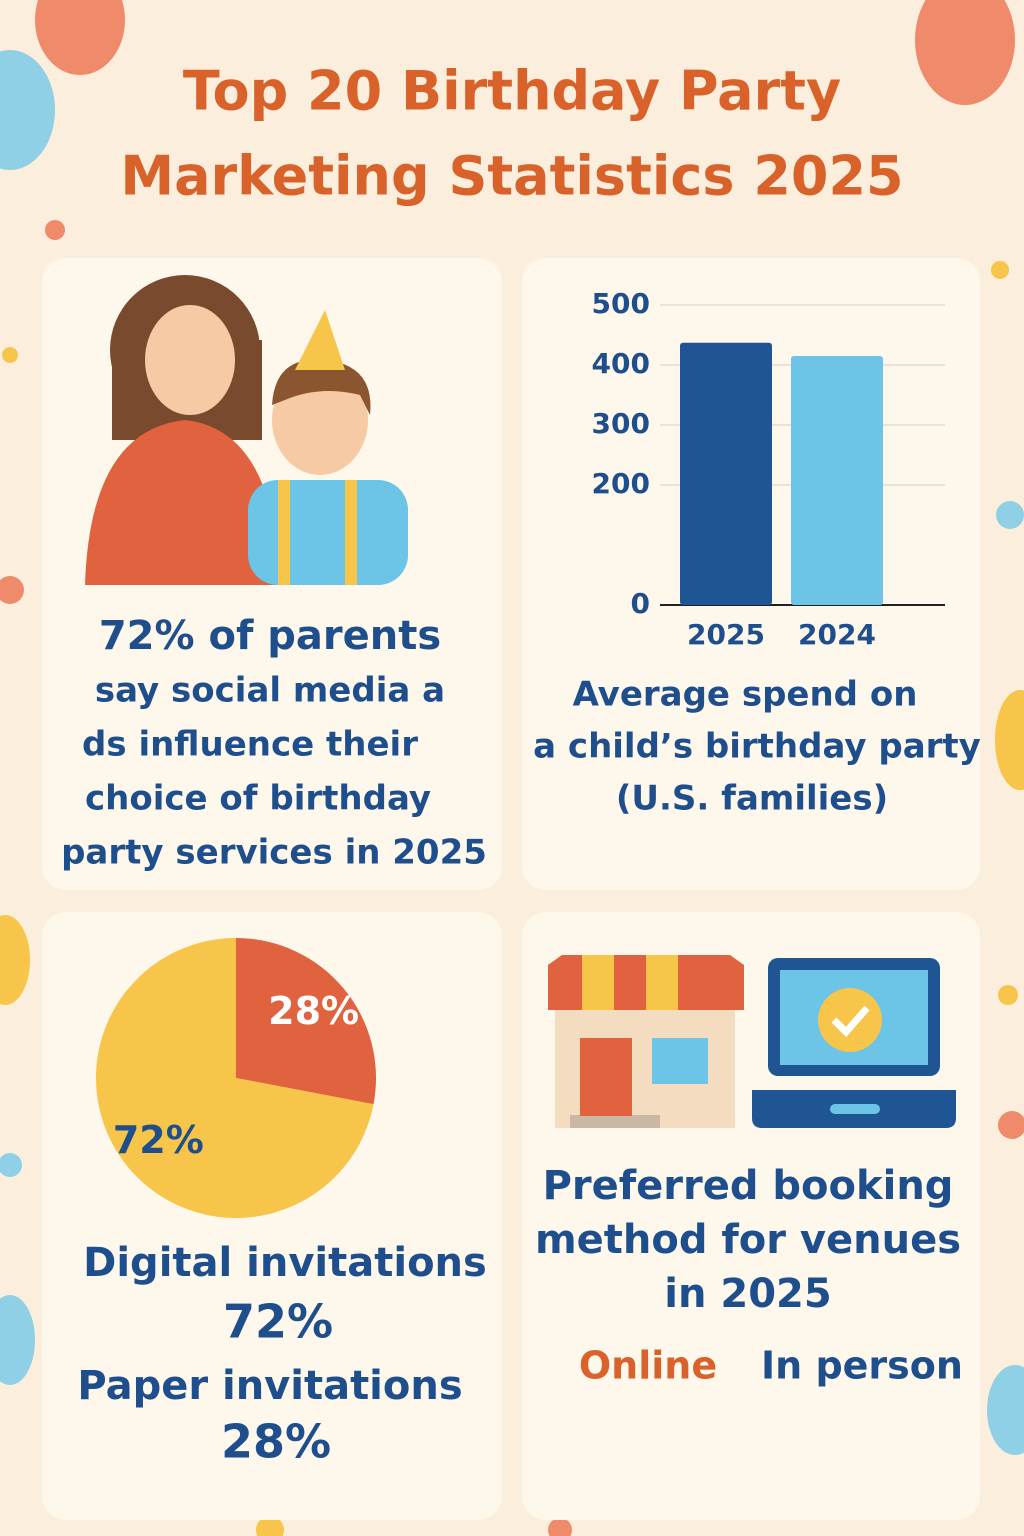 The height and width of the screenshot is (1536, 1024). What do you see at coordinates (246, 430) in the screenshot?
I see `parent-child-illustration` at bounding box center [246, 430].